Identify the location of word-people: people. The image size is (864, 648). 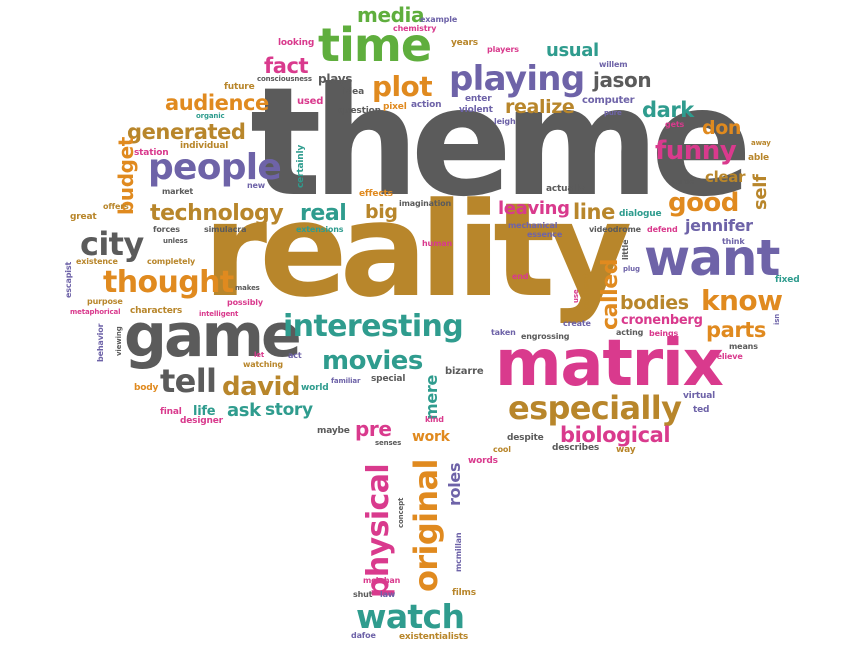
(215, 167).